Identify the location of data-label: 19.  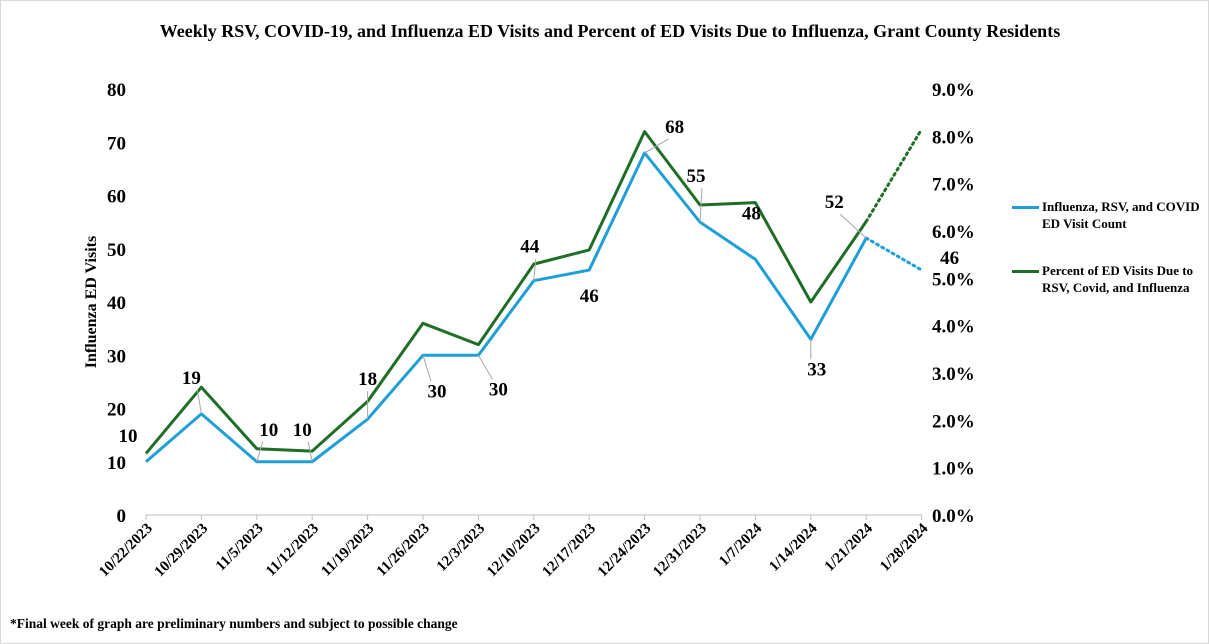
(191, 378).